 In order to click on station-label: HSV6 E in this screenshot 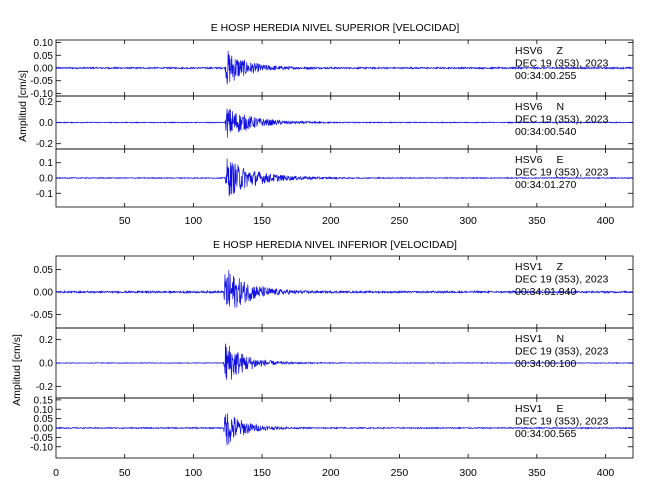, I will do `click(539, 160)`.